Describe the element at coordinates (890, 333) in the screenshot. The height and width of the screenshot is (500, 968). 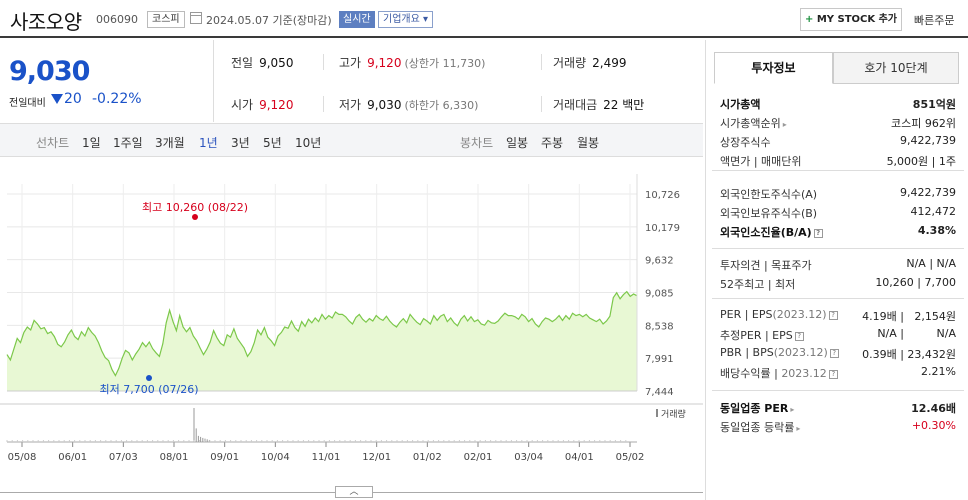
I see `info-value: N/A |` at that location.